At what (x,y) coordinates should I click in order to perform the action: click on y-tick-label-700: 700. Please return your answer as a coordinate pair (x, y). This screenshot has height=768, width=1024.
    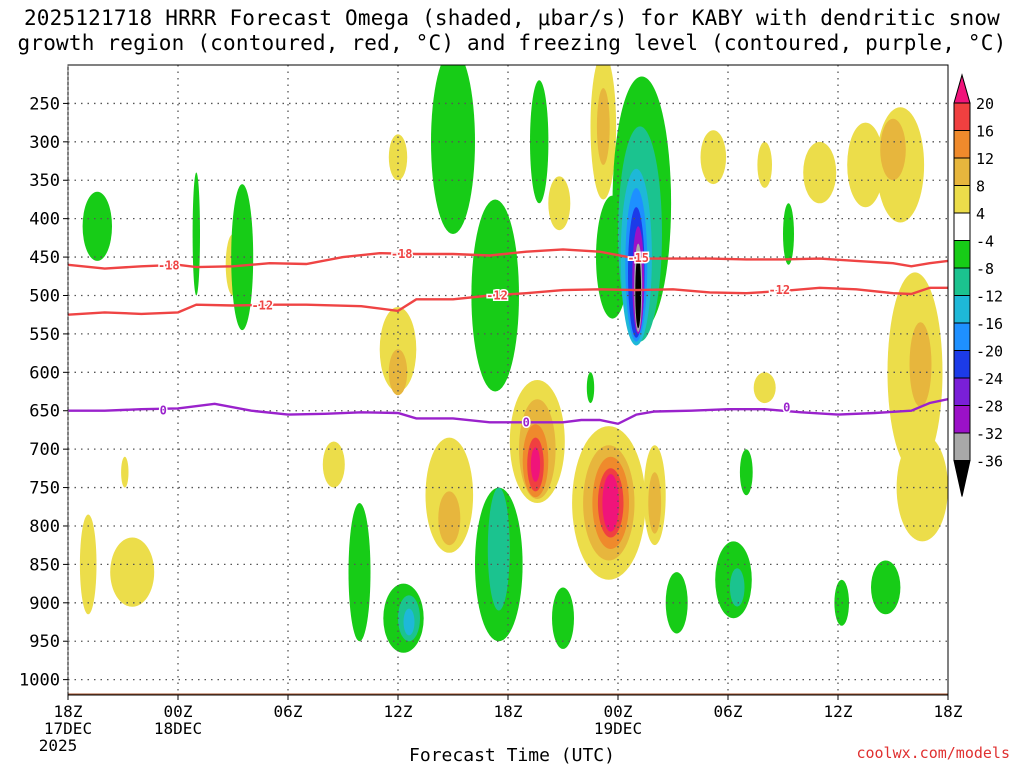
    Looking at the image, I should click on (44, 450).